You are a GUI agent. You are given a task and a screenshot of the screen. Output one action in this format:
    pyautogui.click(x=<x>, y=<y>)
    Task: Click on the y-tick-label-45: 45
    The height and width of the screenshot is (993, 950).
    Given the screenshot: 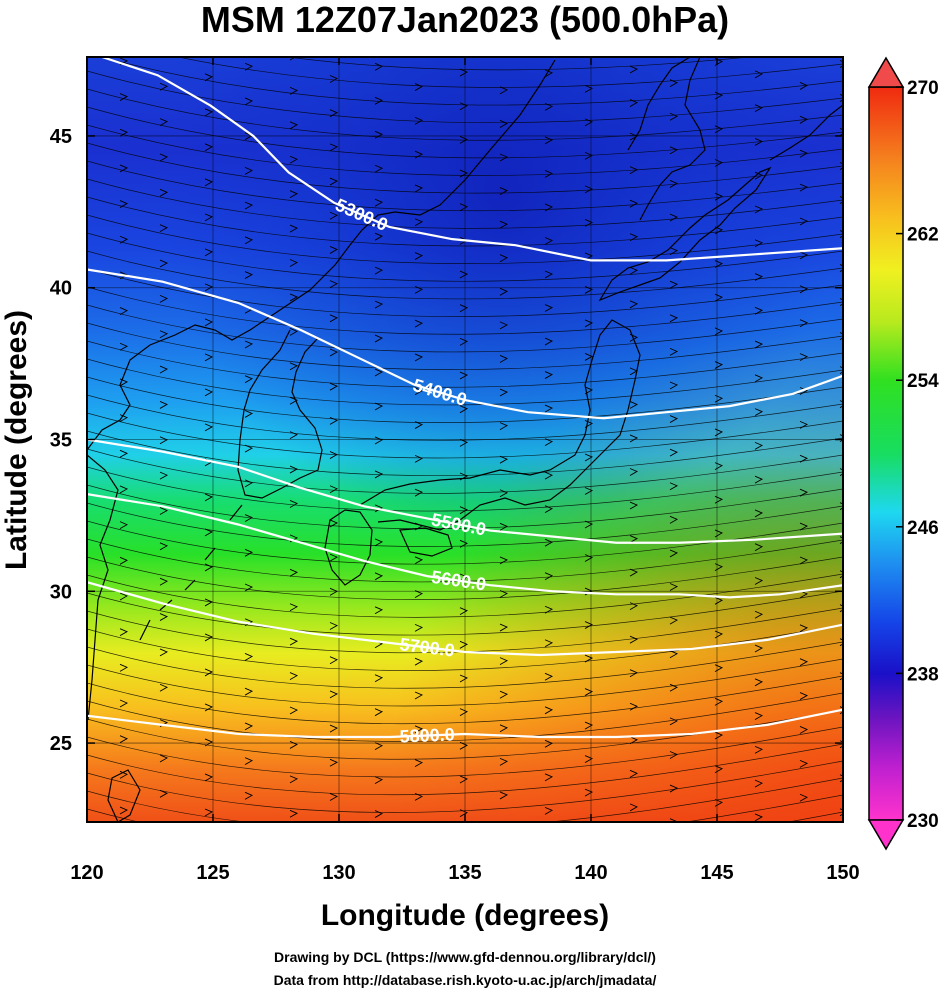 What is the action you would take?
    pyautogui.click(x=61, y=137)
    